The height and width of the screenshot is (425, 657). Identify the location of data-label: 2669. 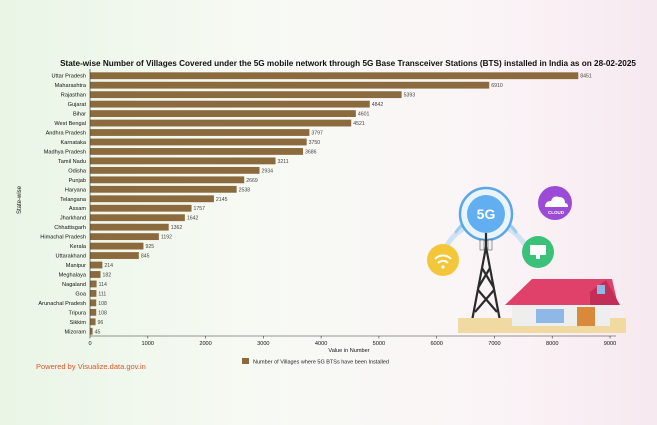
(252, 181).